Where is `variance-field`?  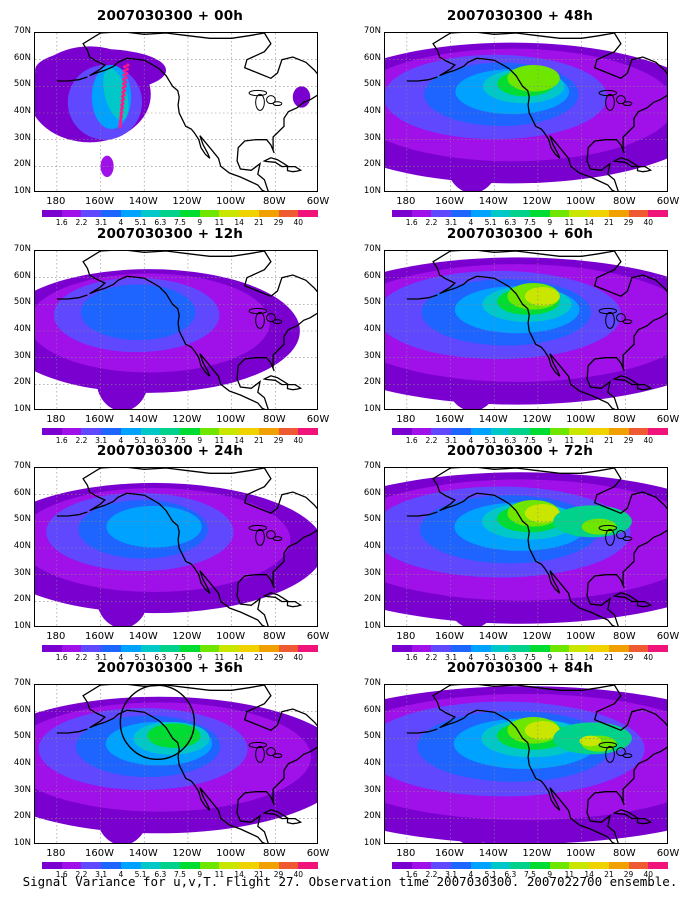
variance-field is located at coordinates (176, 554).